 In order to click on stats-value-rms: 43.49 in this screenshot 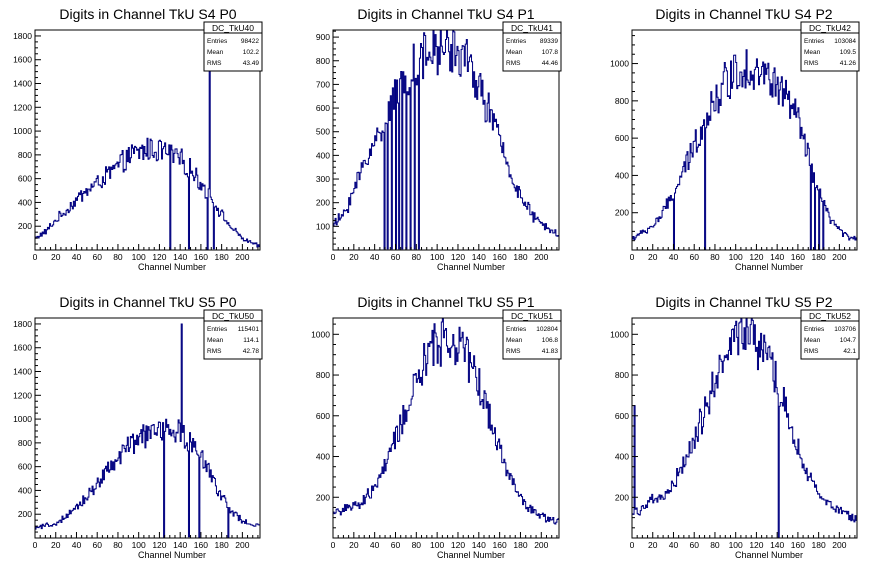, I will do `click(251, 63)`.